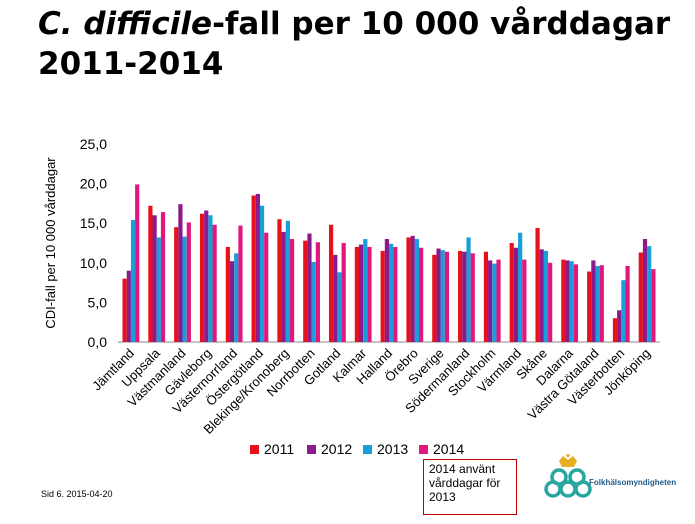  Describe the element at coordinates (125, 24) in the screenshot. I see `title-italic-part: C. difficile` at that location.